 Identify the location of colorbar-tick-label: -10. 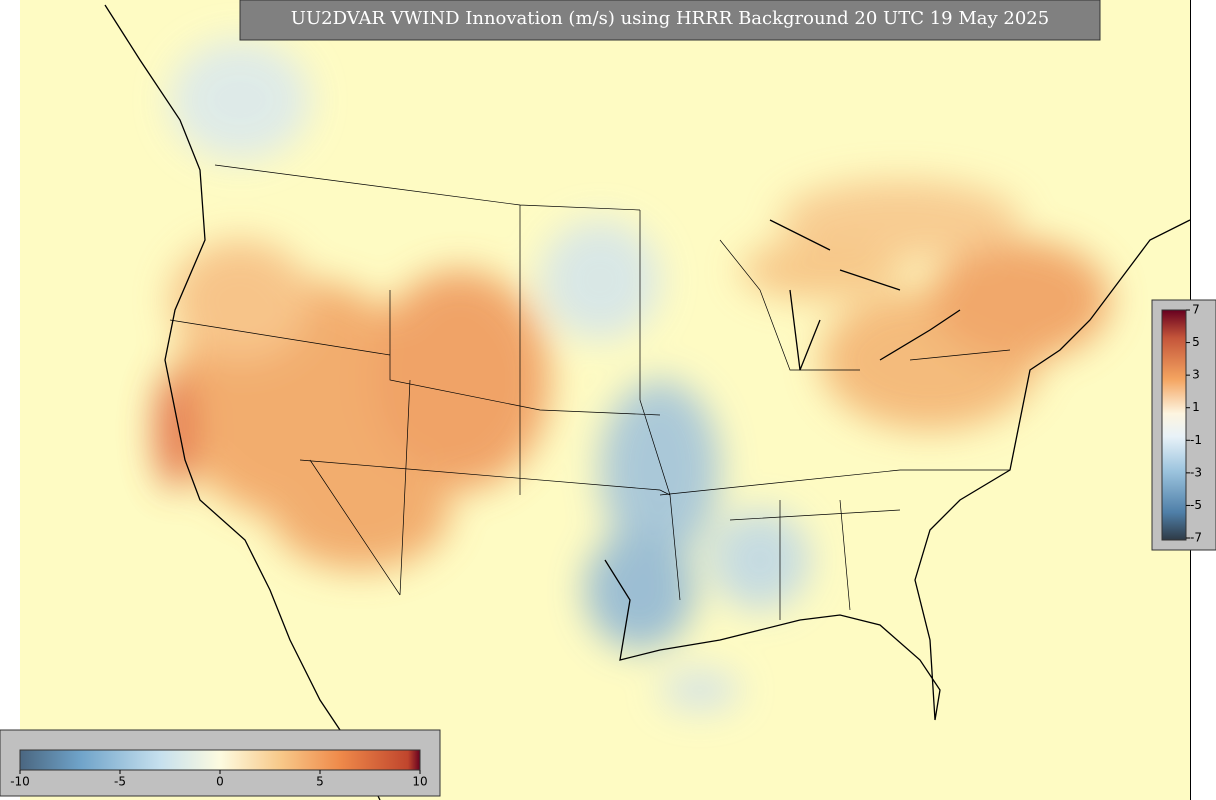
(20, 782).